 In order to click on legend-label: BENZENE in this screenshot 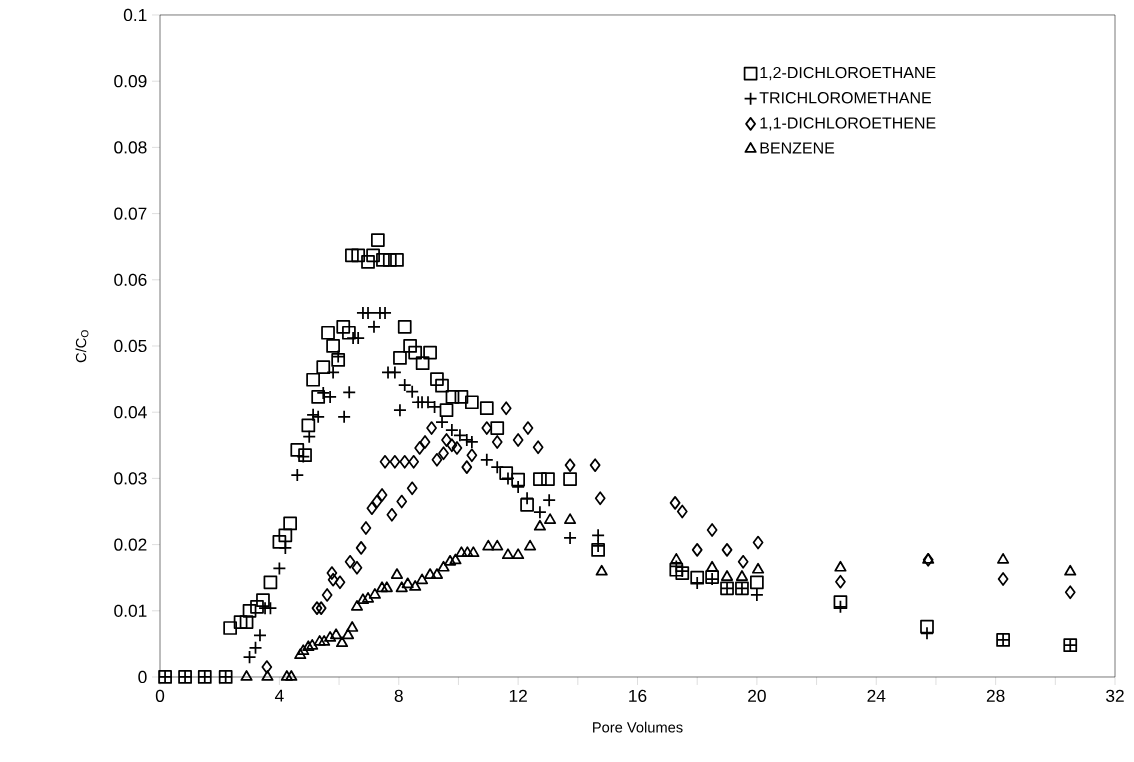, I will do `click(797, 148)`.